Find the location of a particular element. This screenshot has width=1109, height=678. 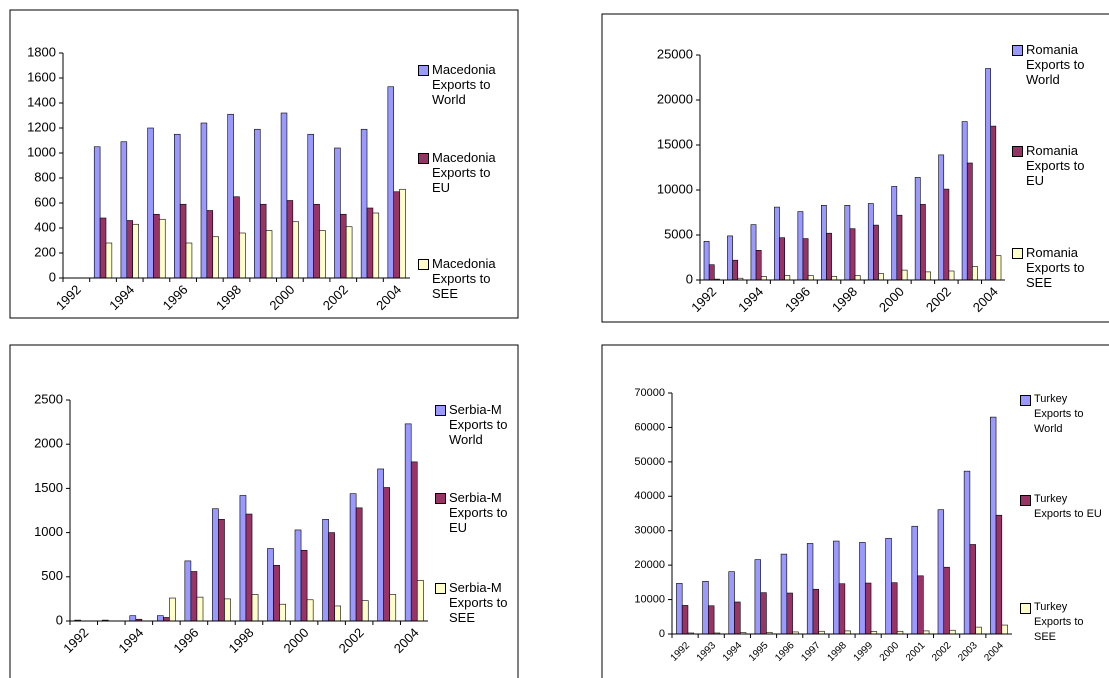

y-tick-label: 1400 is located at coordinates (41, 101).